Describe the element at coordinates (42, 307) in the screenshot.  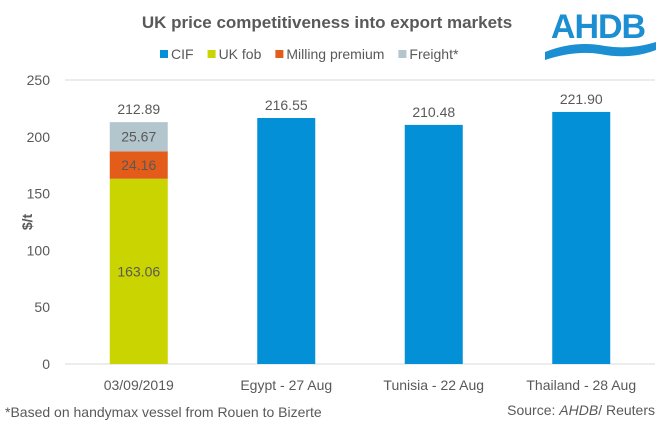
I see `y-tick-label: 50` at that location.